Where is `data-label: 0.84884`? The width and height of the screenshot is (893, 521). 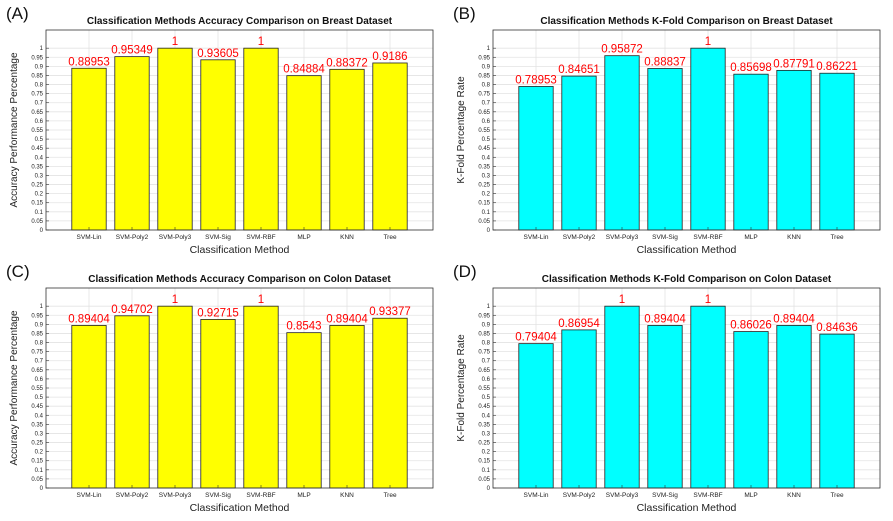
data-label: 0.84884 is located at coordinates (304, 70).